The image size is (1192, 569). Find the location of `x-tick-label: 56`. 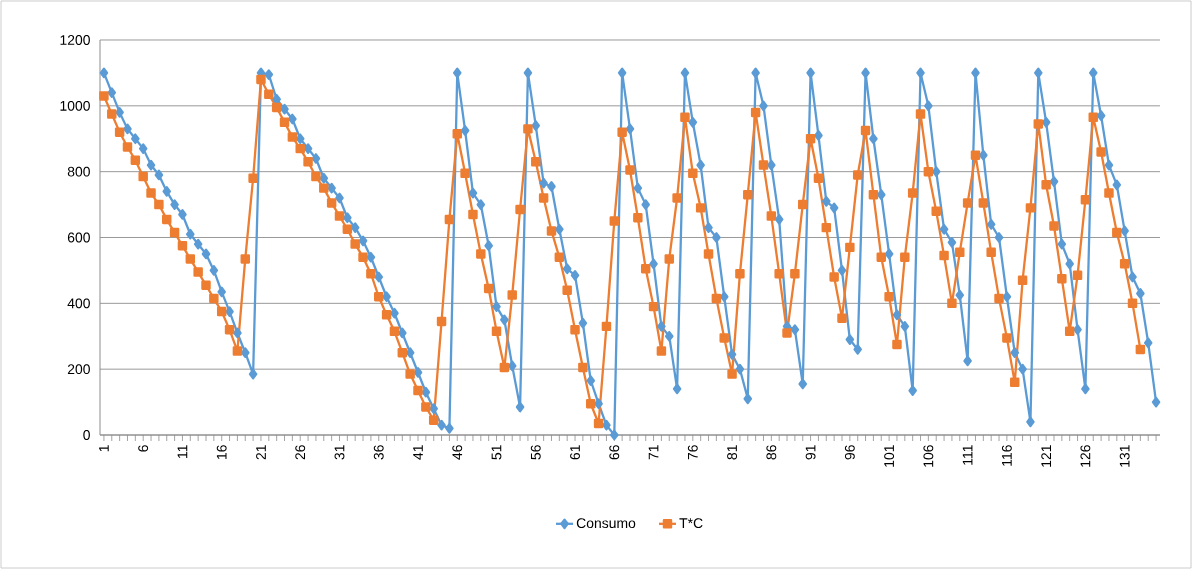

x-tick-label: 56 is located at coordinates (535, 452).